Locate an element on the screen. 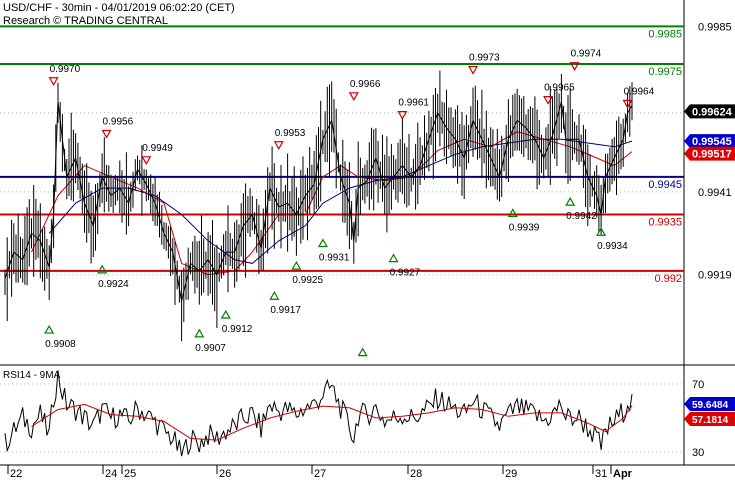 The height and width of the screenshot is (485, 735). low-label: 0.9934 is located at coordinates (612, 246).